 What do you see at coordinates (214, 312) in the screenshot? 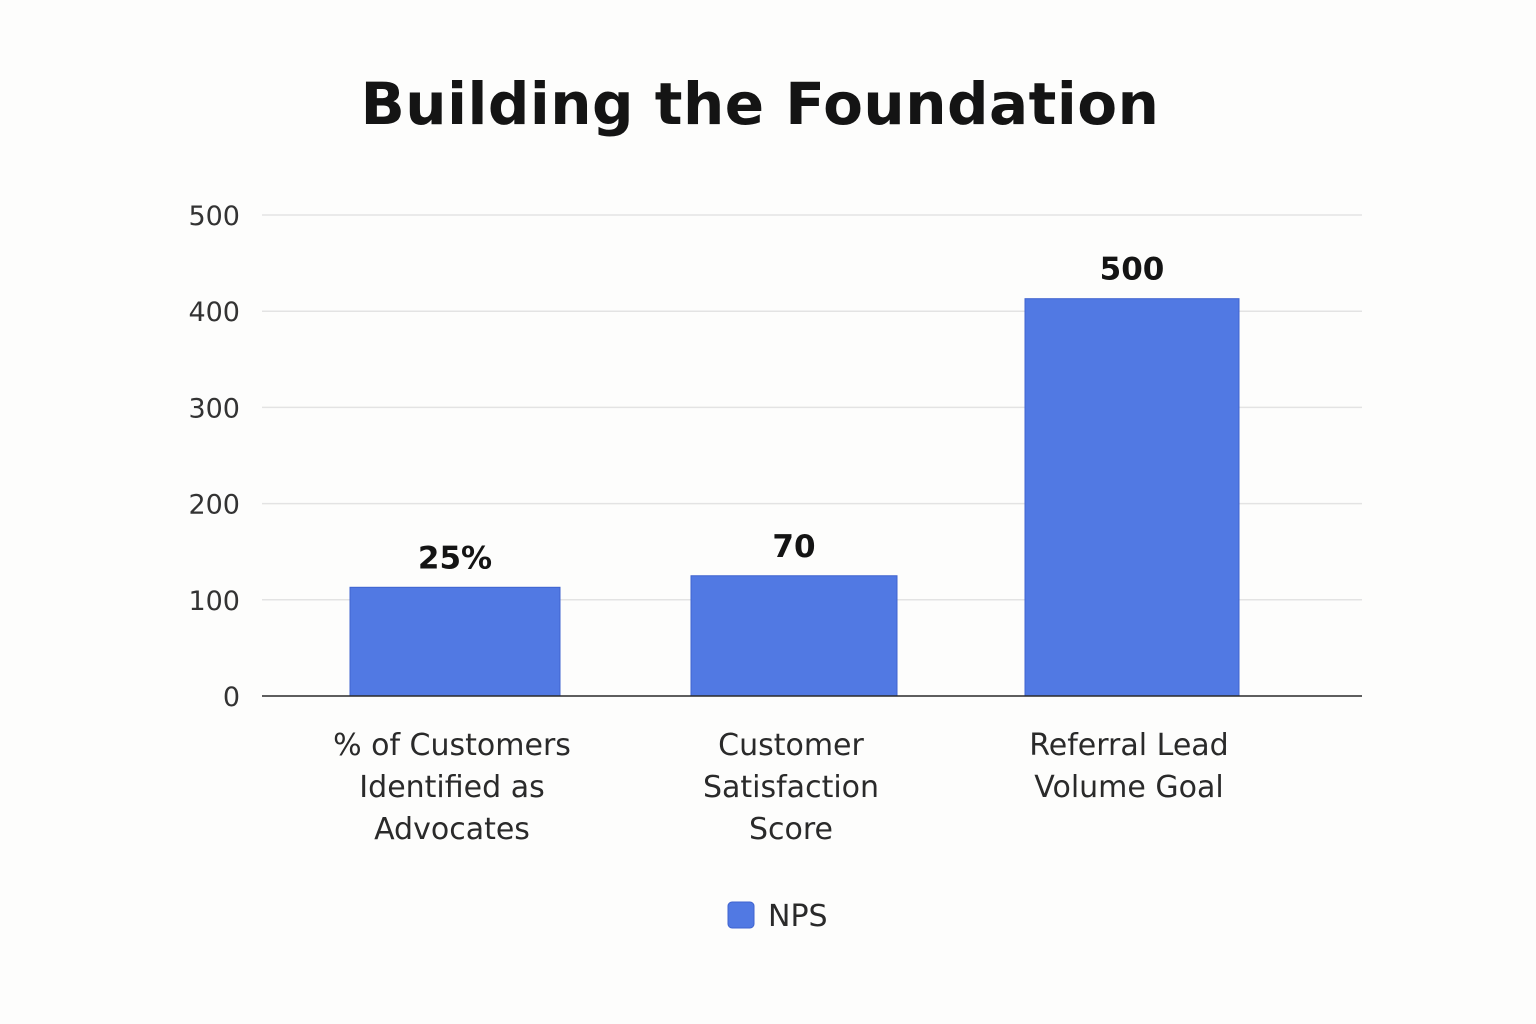
I see `y-tick-label: 400` at bounding box center [214, 312].